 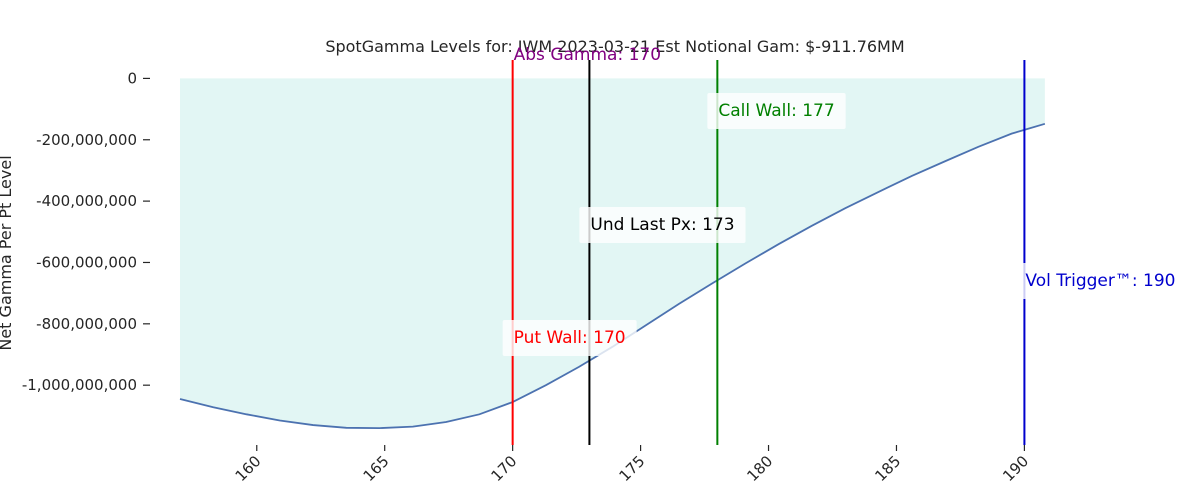 I want to click on y-tick-label: -1,000,000,000, so click(x=79, y=385).